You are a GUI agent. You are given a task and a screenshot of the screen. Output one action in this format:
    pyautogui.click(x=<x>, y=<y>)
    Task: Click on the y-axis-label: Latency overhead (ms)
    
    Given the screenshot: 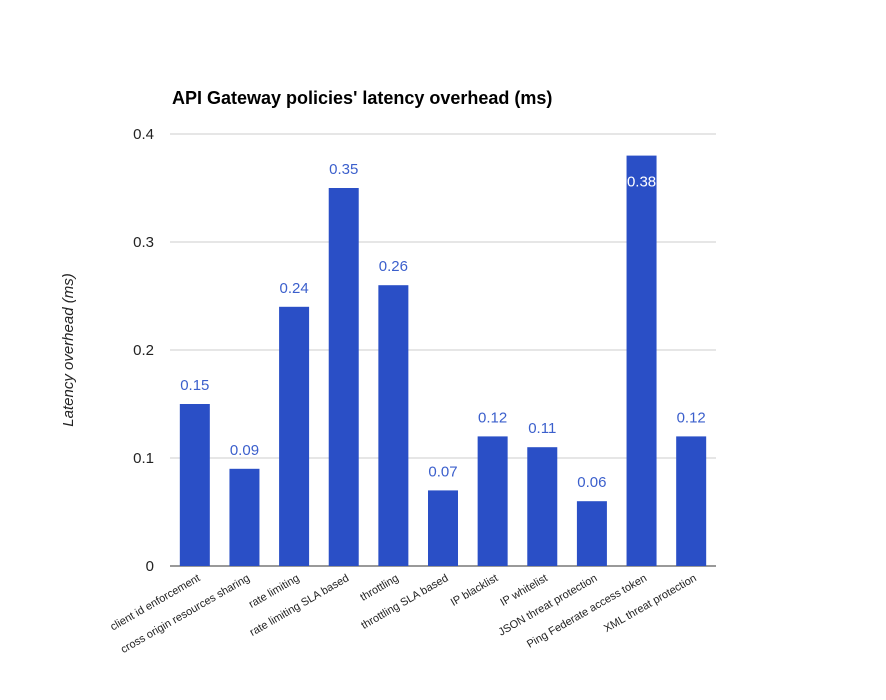 What is the action you would take?
    pyautogui.click(x=68, y=349)
    